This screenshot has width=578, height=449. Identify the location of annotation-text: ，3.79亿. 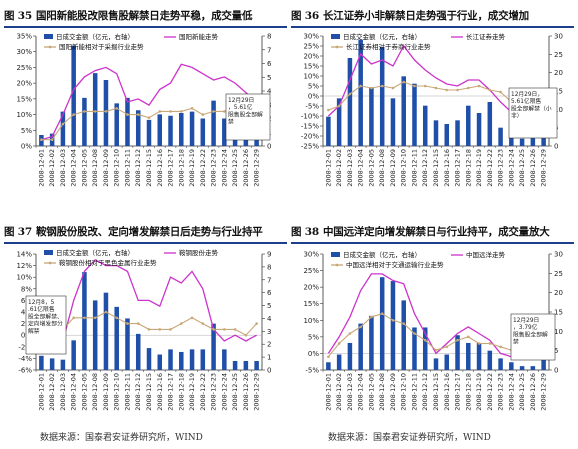
(525, 327).